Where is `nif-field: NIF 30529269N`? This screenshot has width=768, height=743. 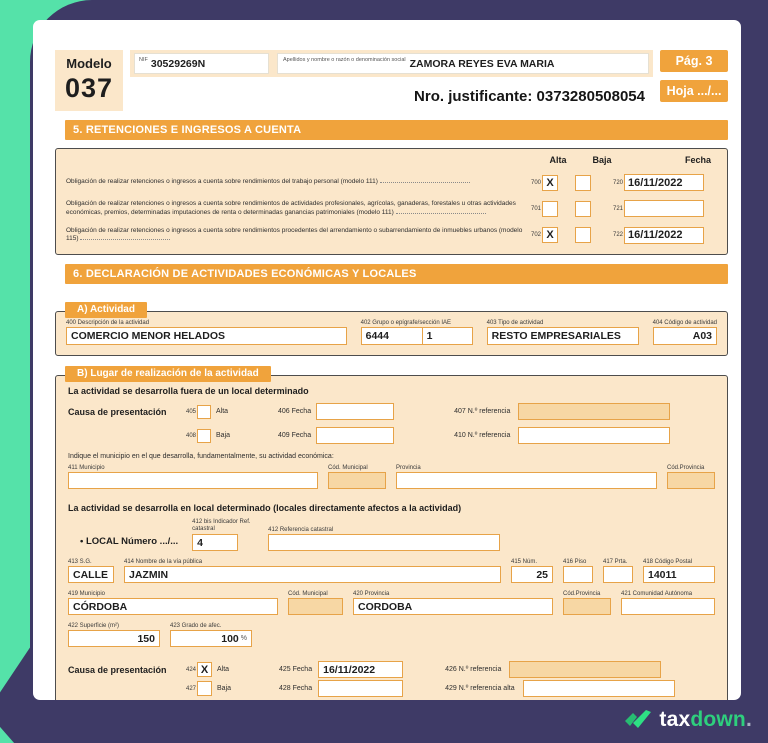 nif-field: NIF 30529269N is located at coordinates (201, 63).